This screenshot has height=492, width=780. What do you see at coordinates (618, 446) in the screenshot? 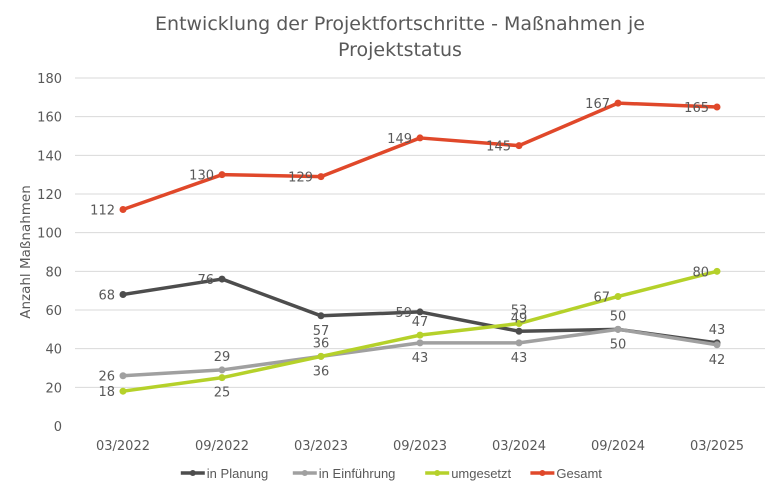
I see `x-tick-label: 09/2024` at bounding box center [618, 446].